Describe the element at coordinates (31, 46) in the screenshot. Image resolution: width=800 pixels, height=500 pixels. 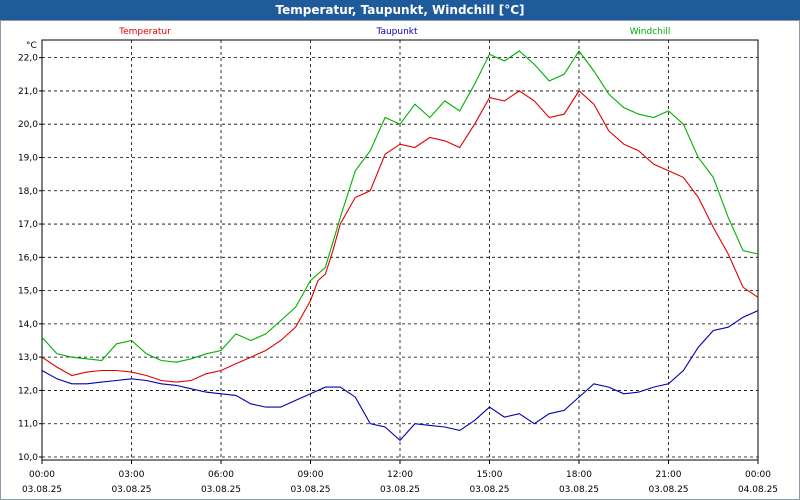
I see `y-axis-label: °C` at that location.